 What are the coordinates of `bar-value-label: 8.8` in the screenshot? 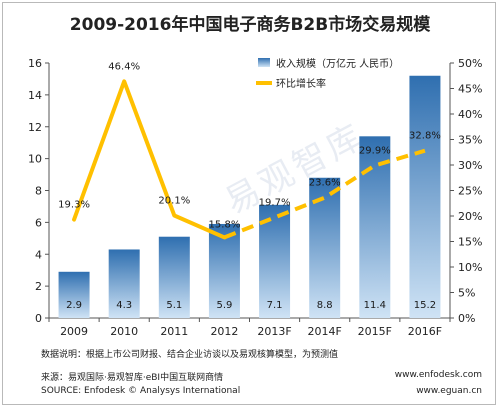 It's located at (325, 305).